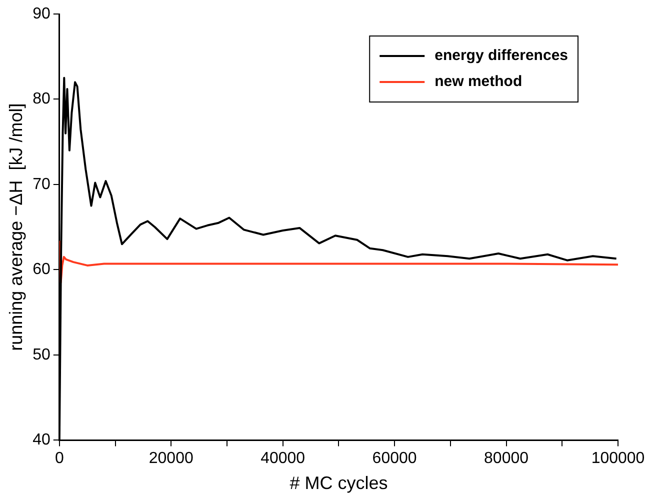 The height and width of the screenshot is (497, 648). I want to click on y-tick-label: 90, so click(41, 13).